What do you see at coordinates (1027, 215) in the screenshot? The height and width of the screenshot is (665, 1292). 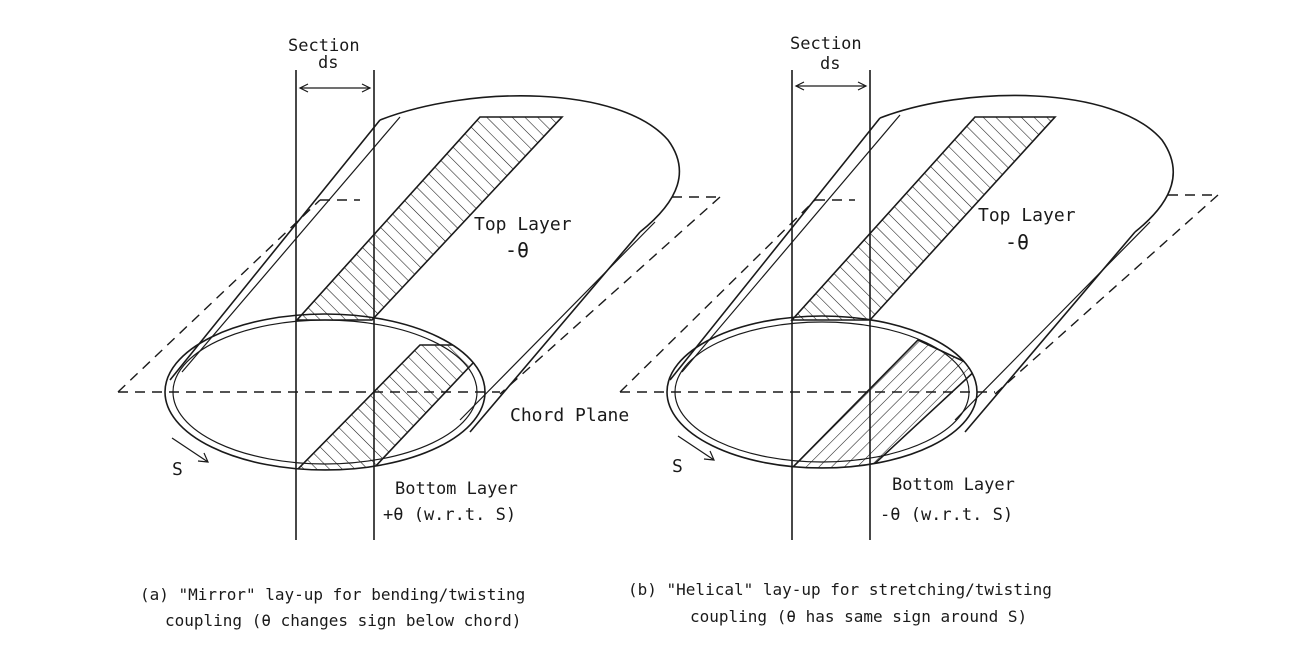 I see `top-layer-label-right: Top Layer` at bounding box center [1027, 215].